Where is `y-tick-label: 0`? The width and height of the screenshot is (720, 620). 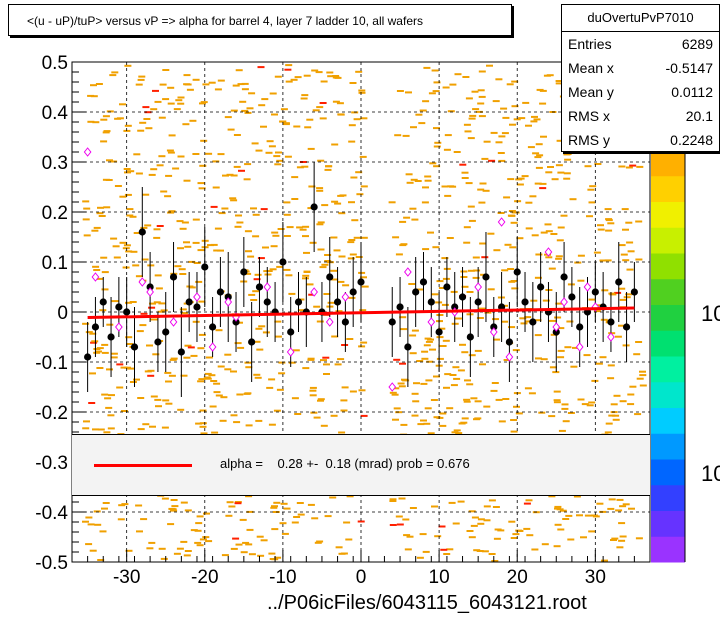
y-tick-label: 0 is located at coordinates (62, 313).